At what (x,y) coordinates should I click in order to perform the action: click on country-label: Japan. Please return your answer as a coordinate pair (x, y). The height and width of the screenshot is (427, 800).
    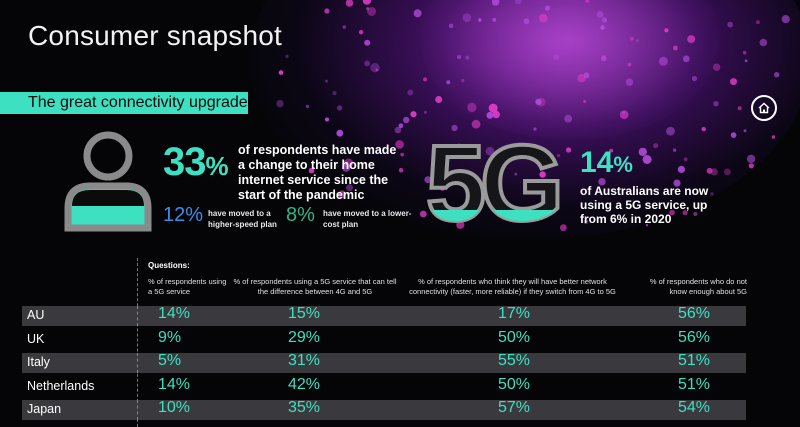
    Looking at the image, I should click on (44, 409).